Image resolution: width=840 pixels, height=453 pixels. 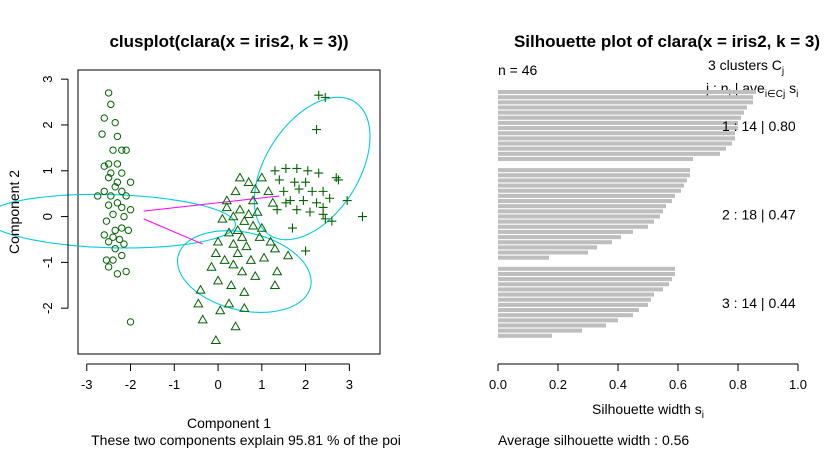 What do you see at coordinates (211, 220) in the screenshot?
I see `cluster-links` at bounding box center [211, 220].